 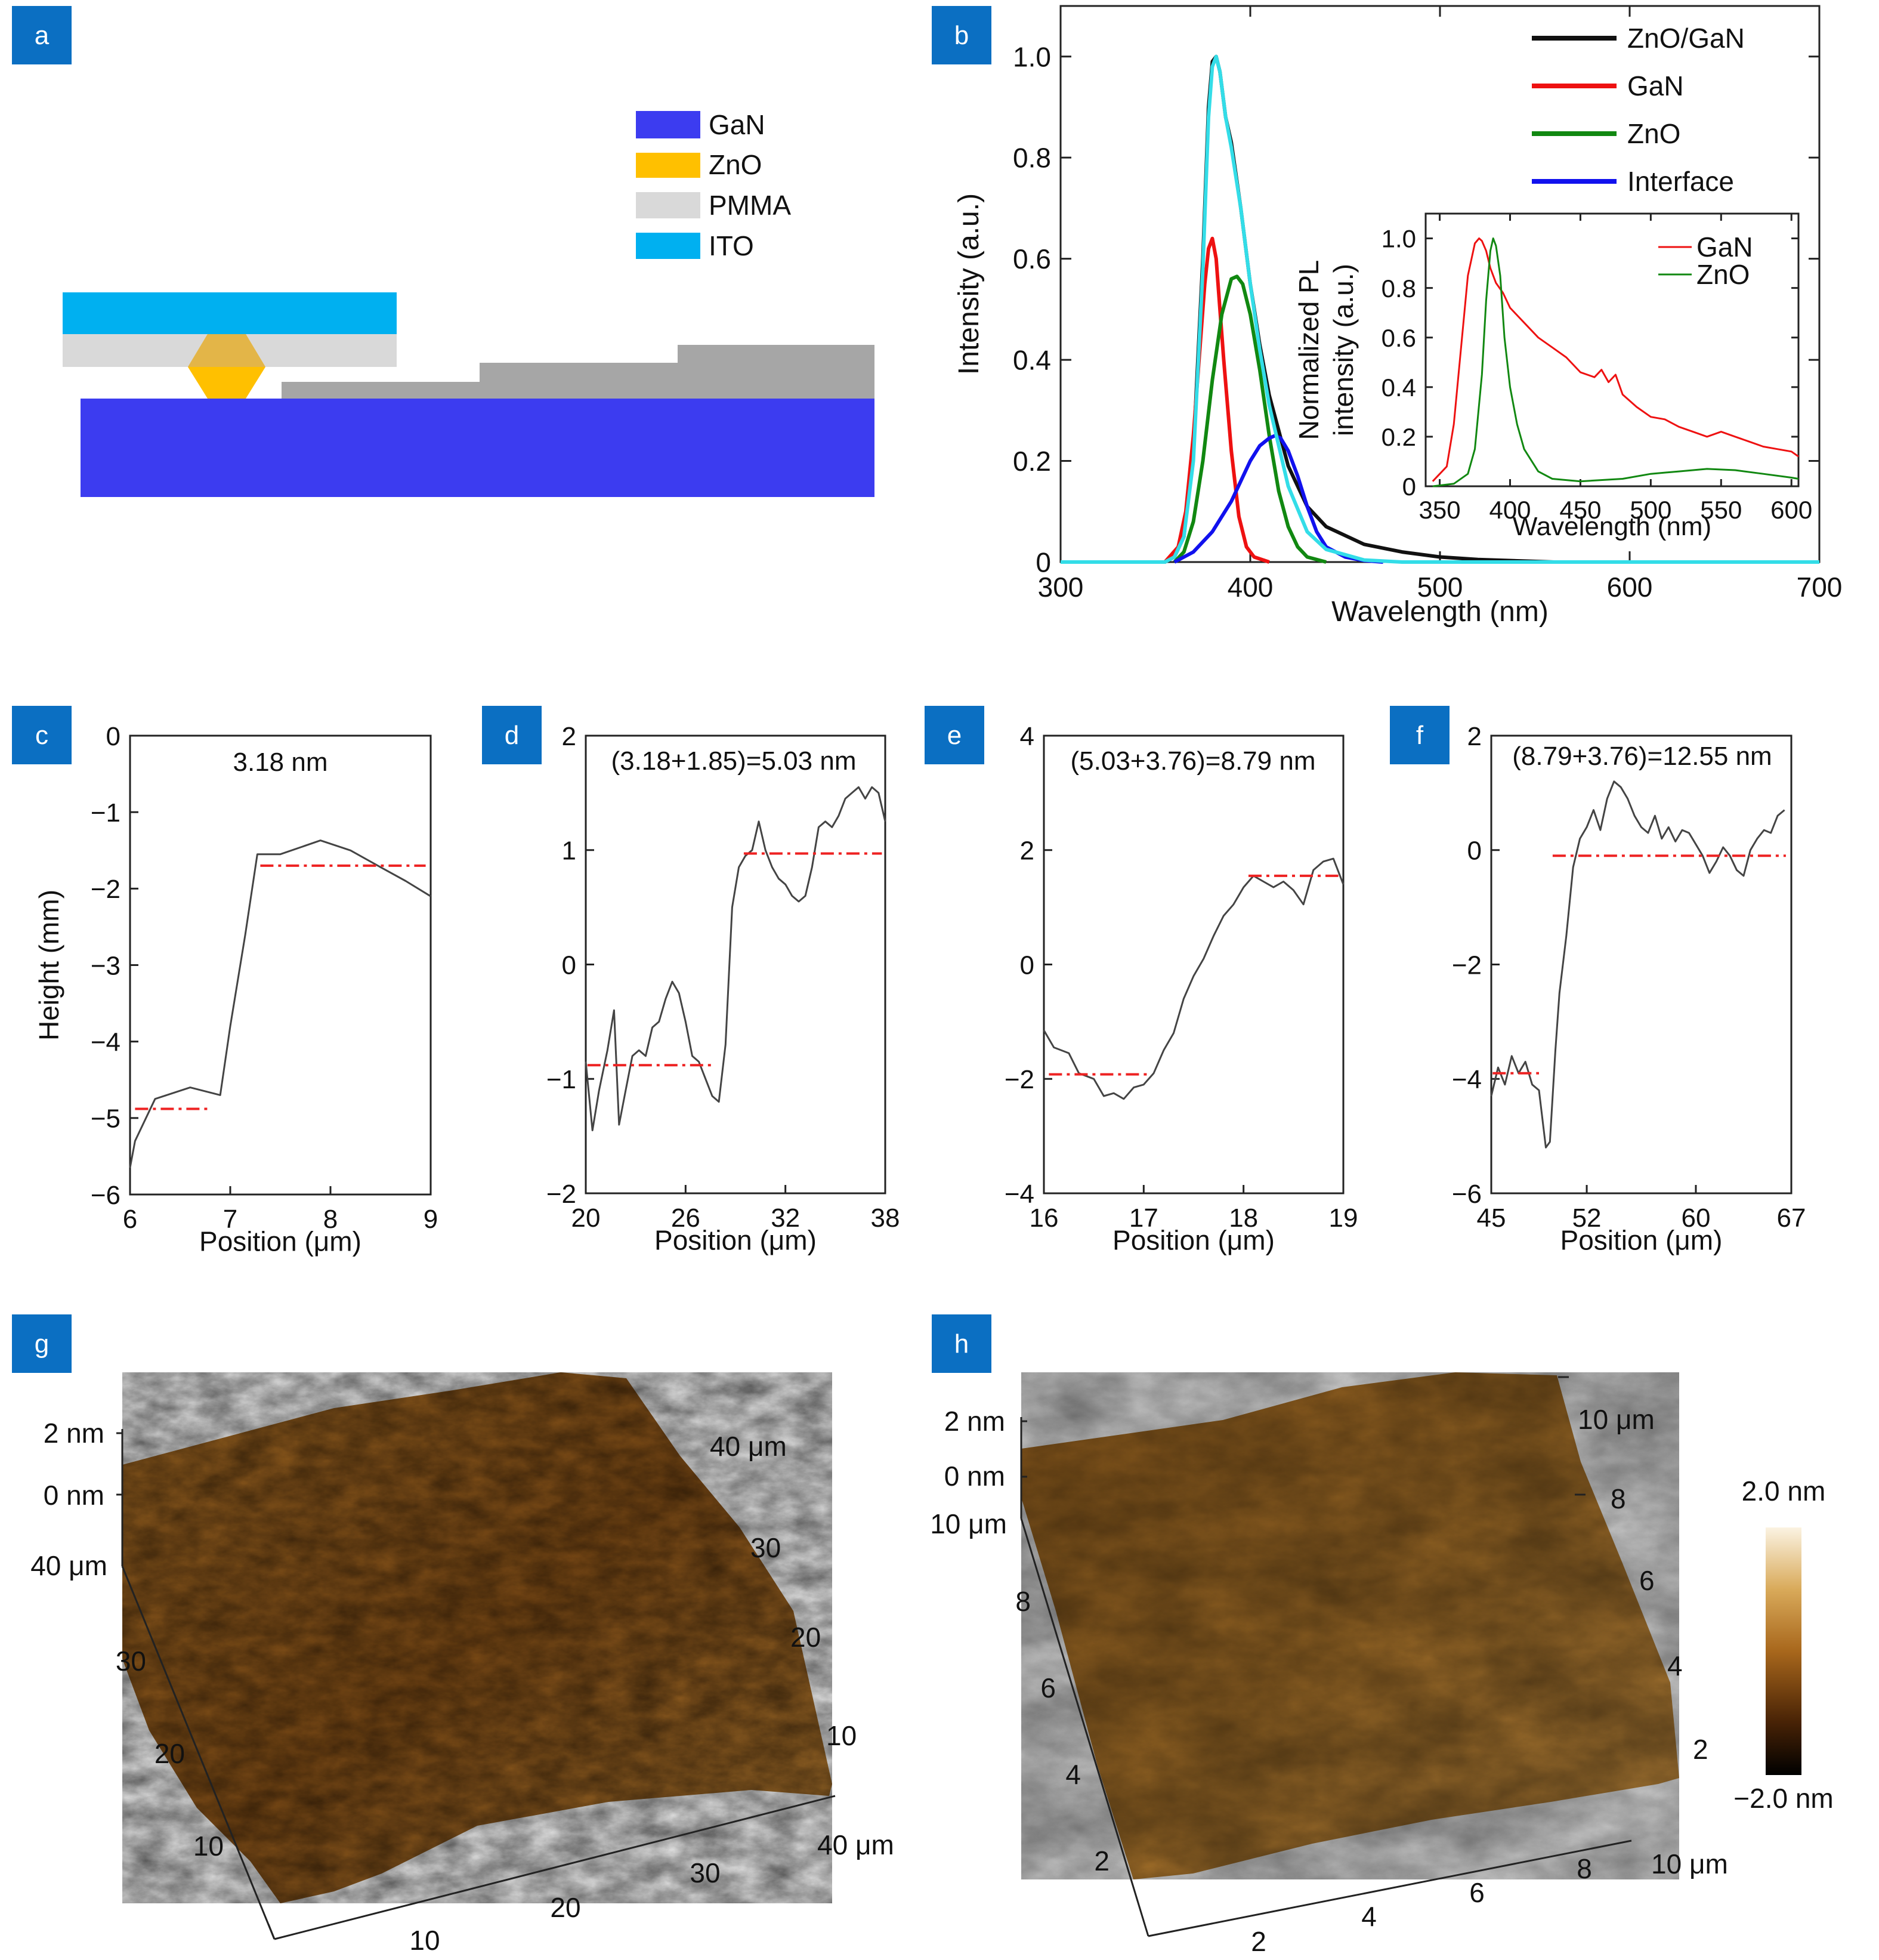 I want to click on x-tick-label: 52, so click(x=1587, y=1218).